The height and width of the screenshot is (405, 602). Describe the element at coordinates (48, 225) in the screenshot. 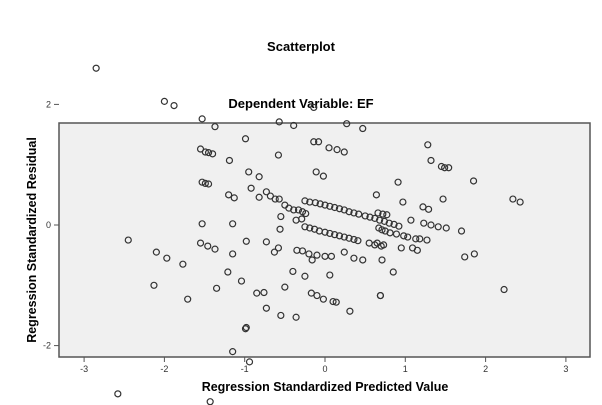

I see `y-tick-label: 0` at that location.